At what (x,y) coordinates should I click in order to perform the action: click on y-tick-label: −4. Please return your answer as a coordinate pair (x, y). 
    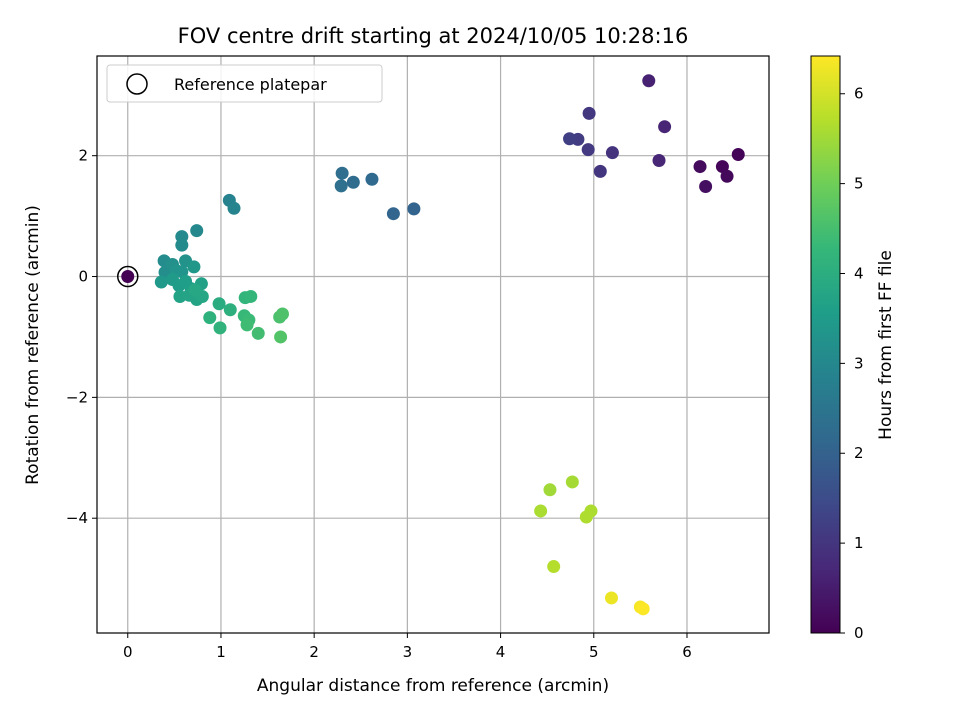
    Looking at the image, I should click on (77, 518).